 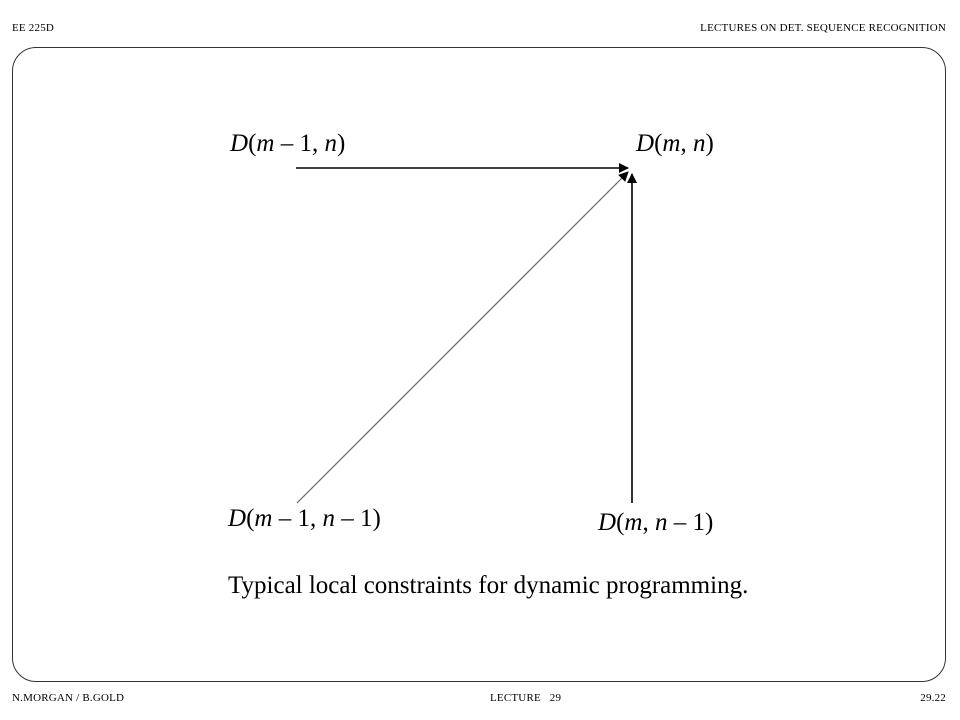 I want to click on footer-lecture: LECTURE 29, so click(x=526, y=698).